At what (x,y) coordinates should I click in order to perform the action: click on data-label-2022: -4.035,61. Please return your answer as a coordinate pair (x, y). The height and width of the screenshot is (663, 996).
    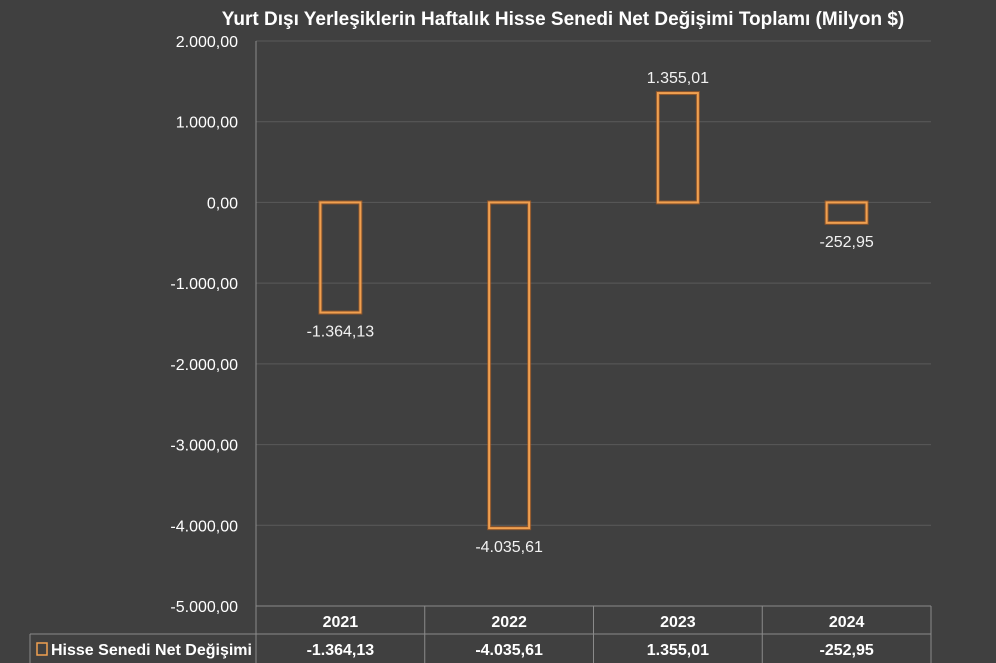
    Looking at the image, I should click on (509, 547).